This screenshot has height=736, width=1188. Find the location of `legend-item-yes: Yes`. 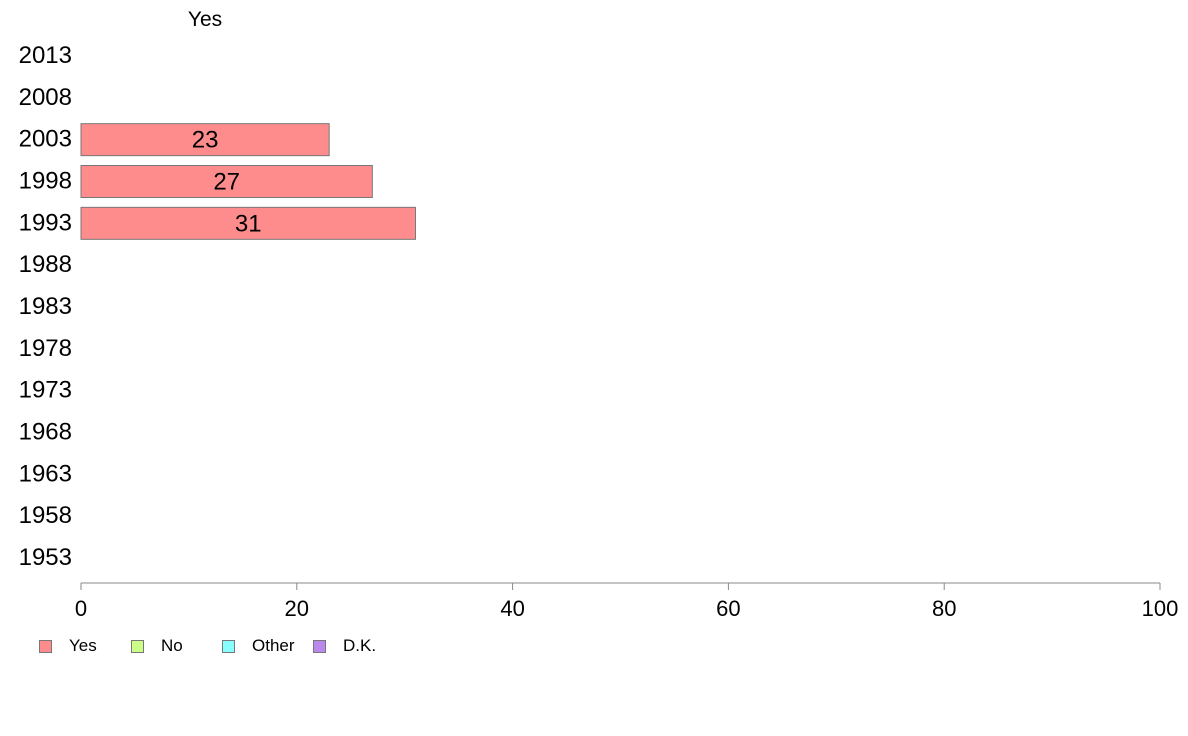

legend-item-yes: Yes is located at coordinates (85, 646).